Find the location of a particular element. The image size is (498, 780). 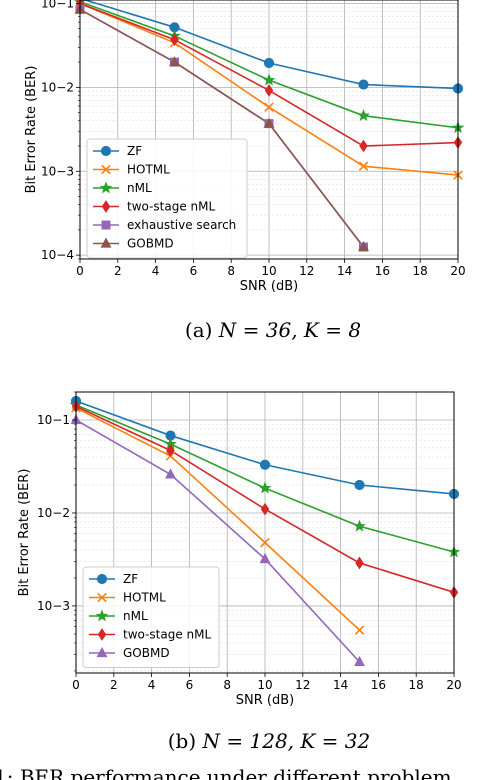

panel-caption: (a) N = 36, K = 8 is located at coordinates (273, 330).